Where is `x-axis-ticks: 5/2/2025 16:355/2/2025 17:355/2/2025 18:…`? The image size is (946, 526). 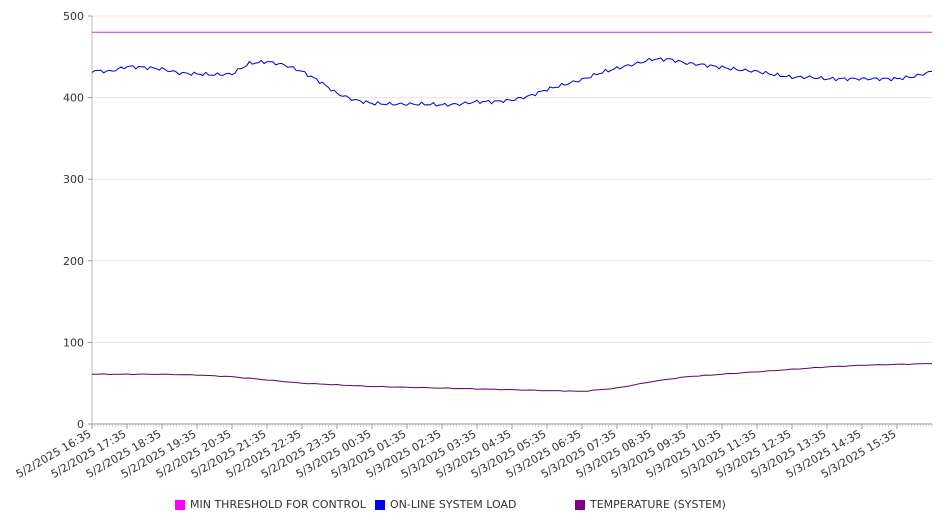
x-axis-ticks: 5/2/2025 16:355/2/2025 17:355/2/2025 18:… is located at coordinates (473, 452).